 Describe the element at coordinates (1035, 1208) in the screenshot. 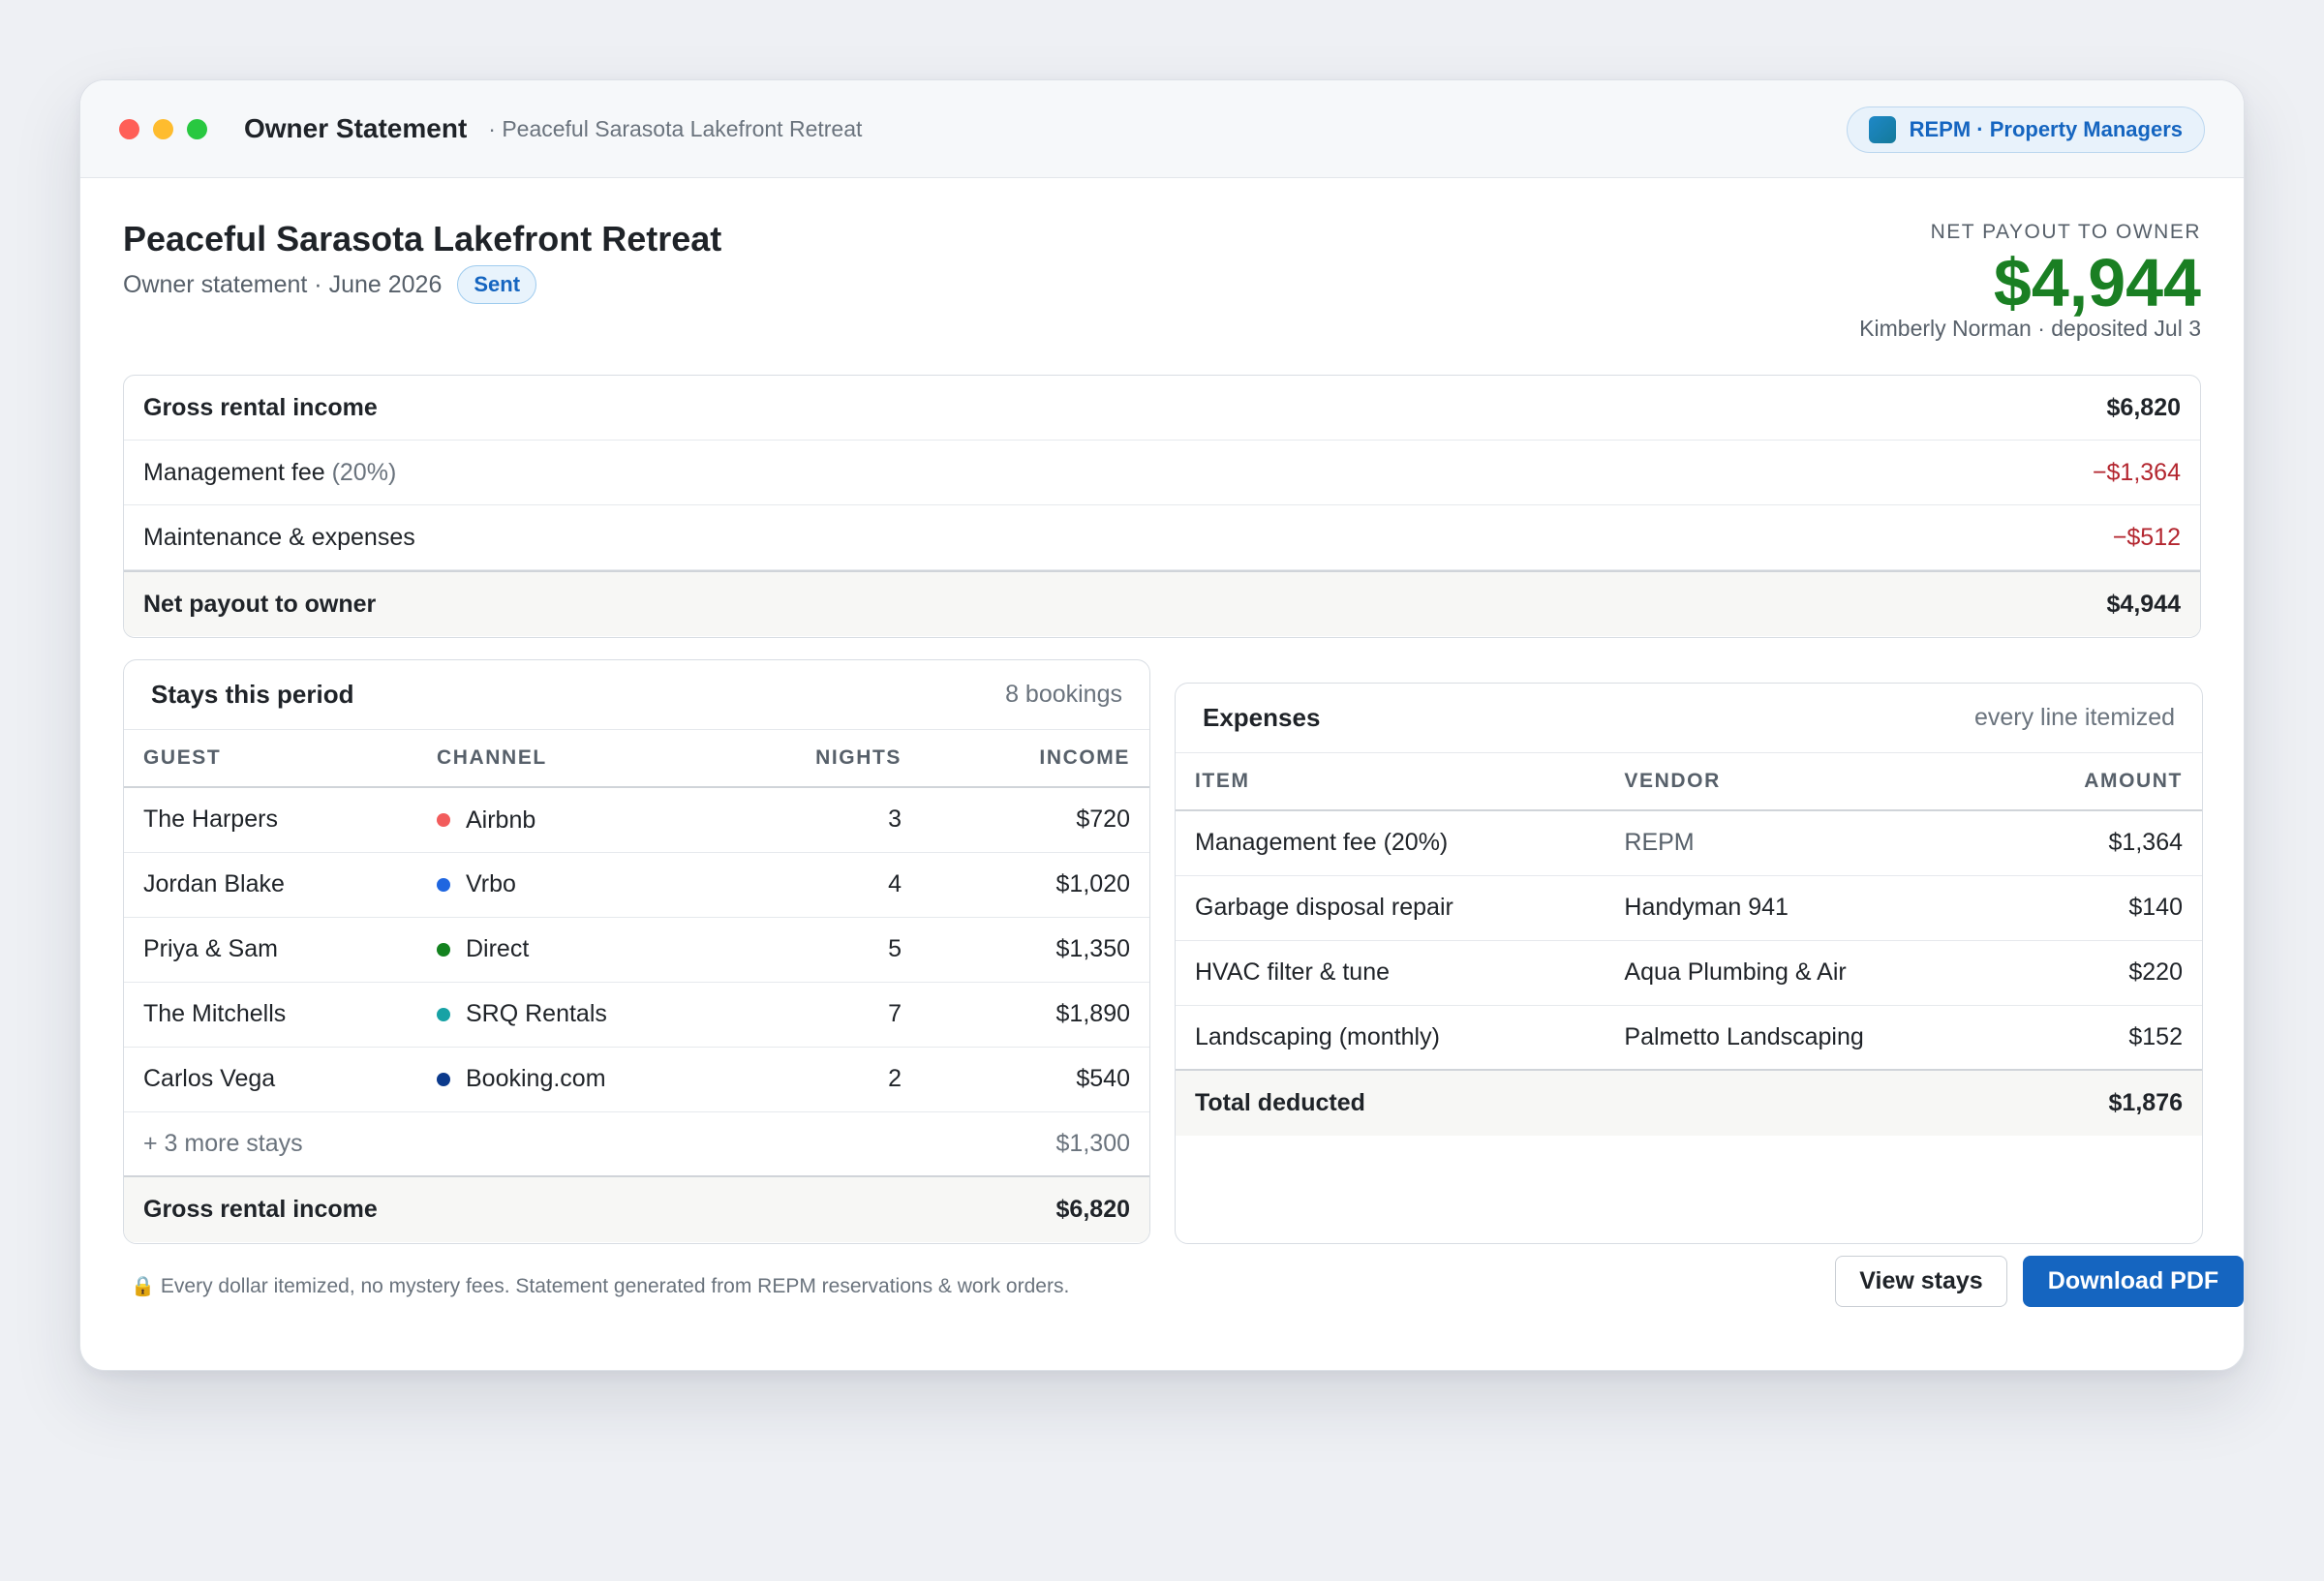

I see `total-value: $6,820` at that location.